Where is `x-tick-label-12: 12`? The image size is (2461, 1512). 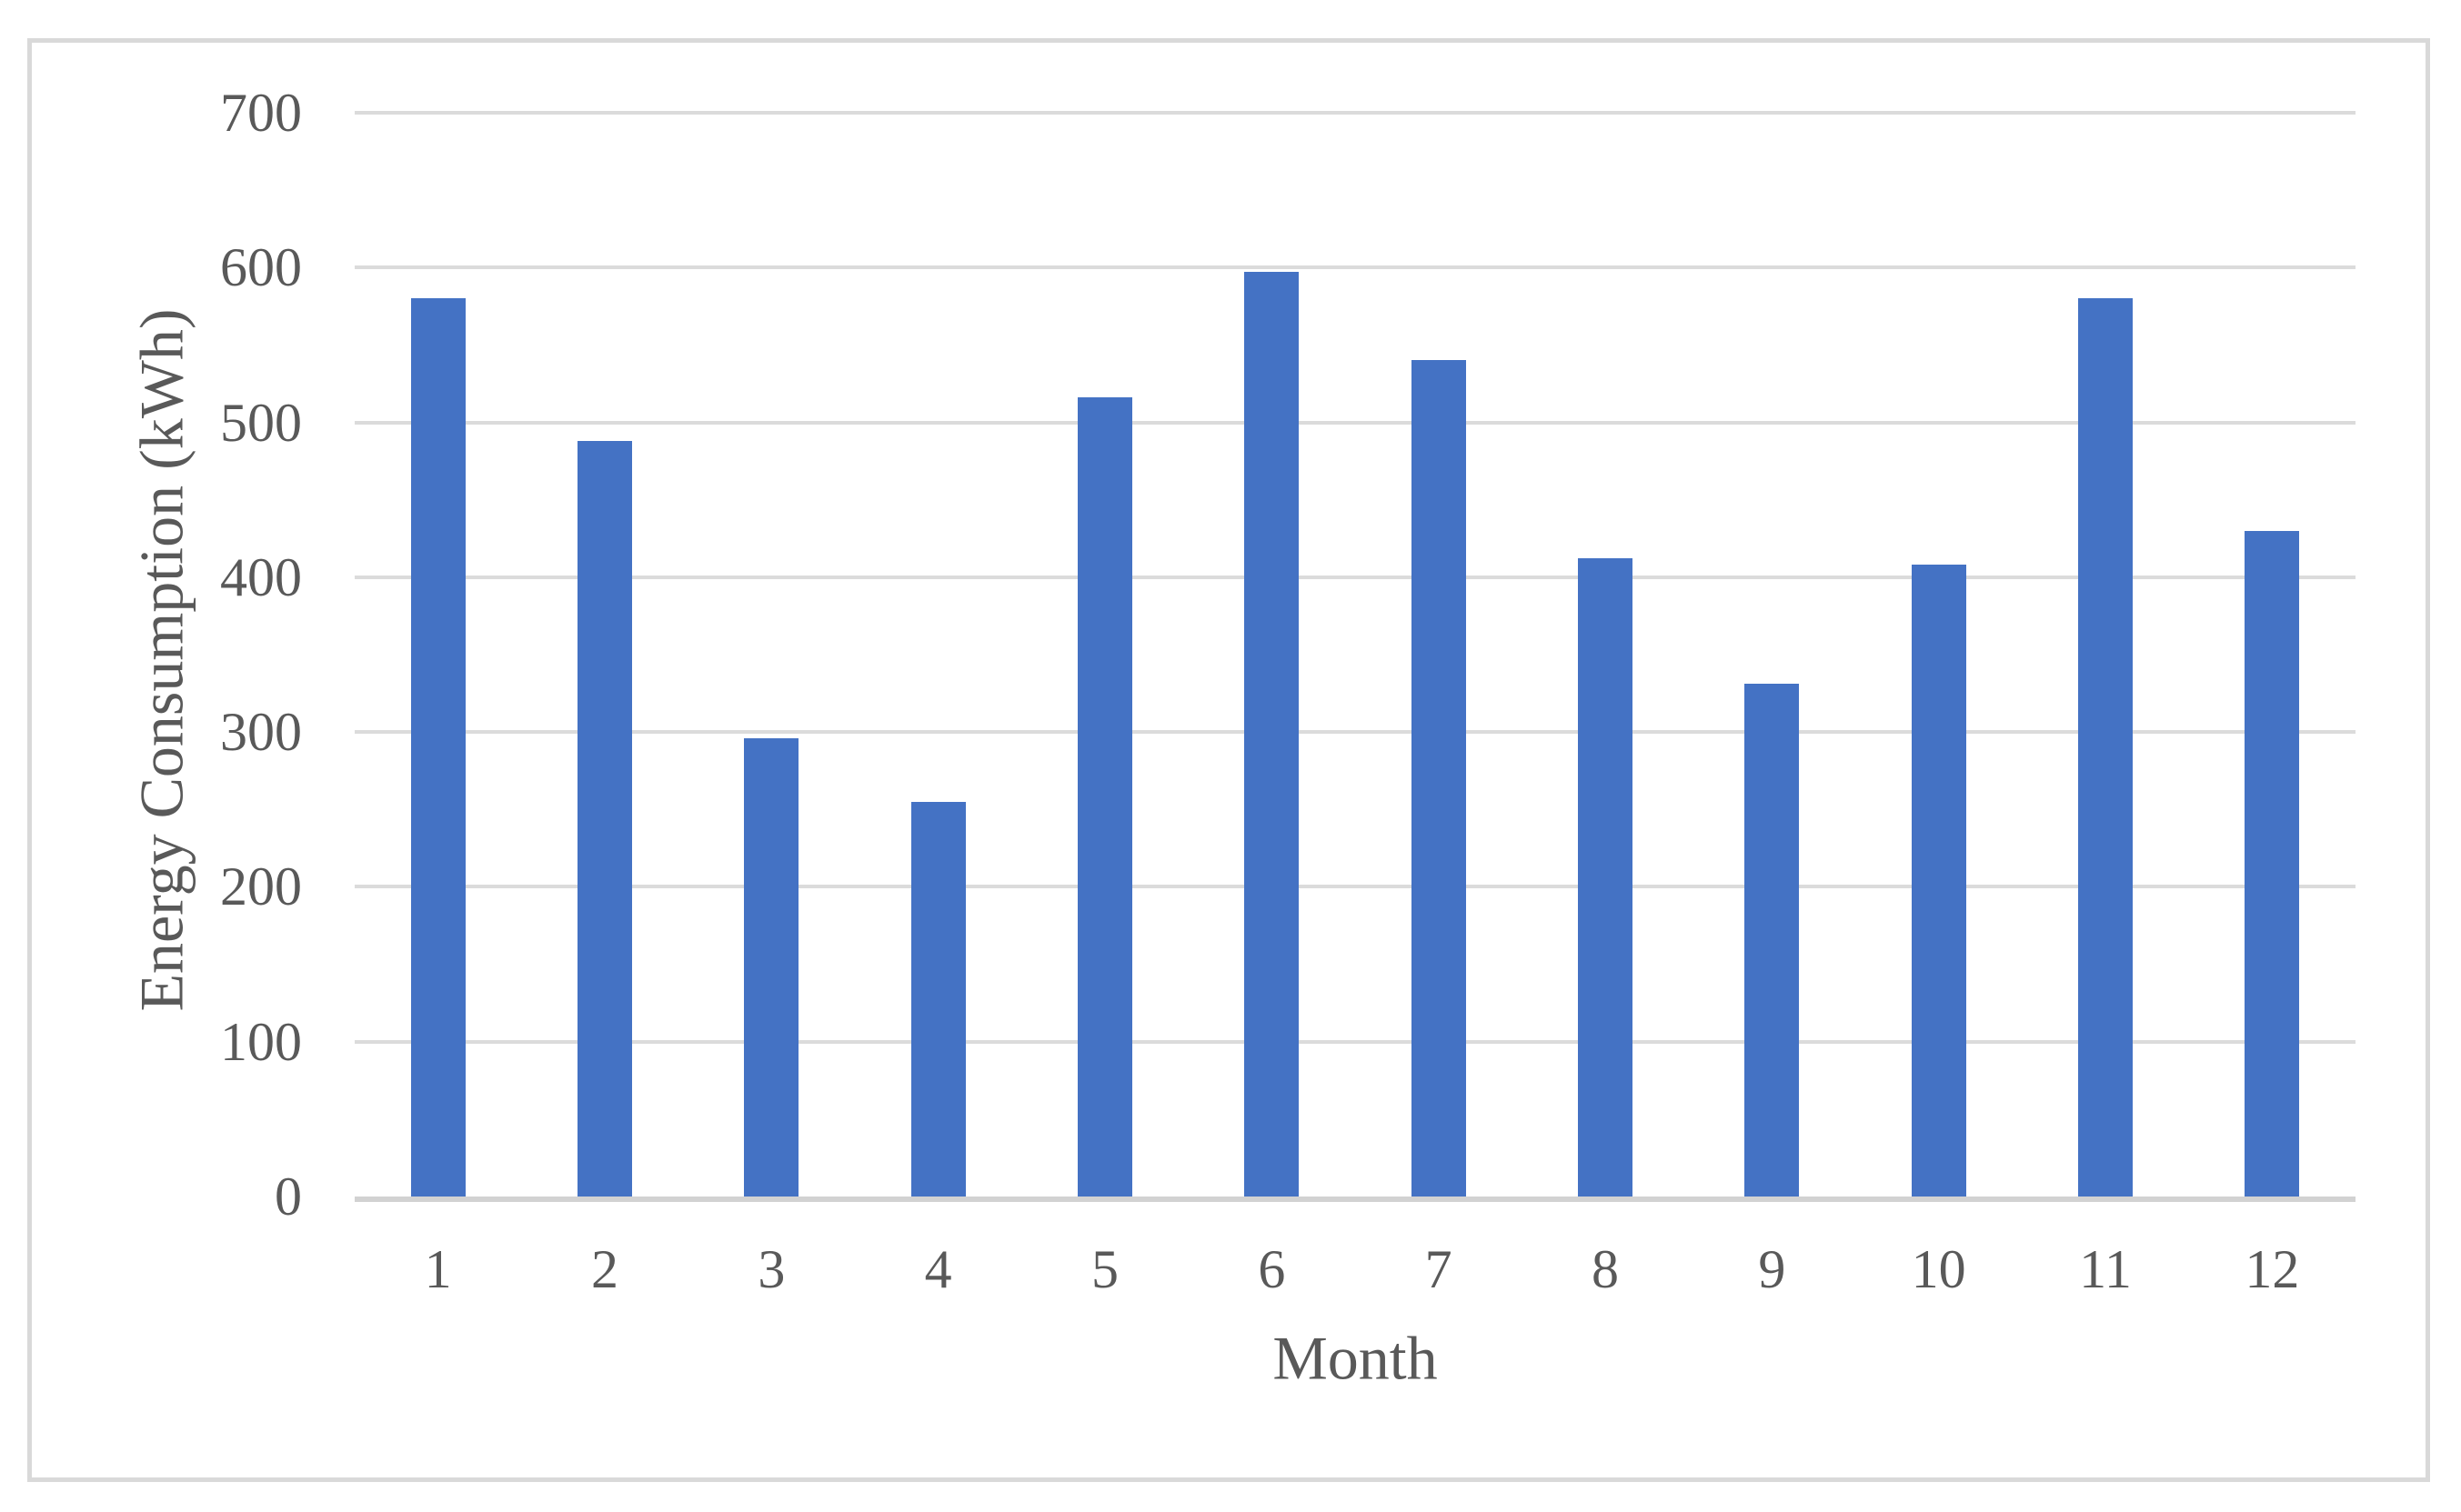
x-tick-label-12: 12 is located at coordinates (2272, 1269).